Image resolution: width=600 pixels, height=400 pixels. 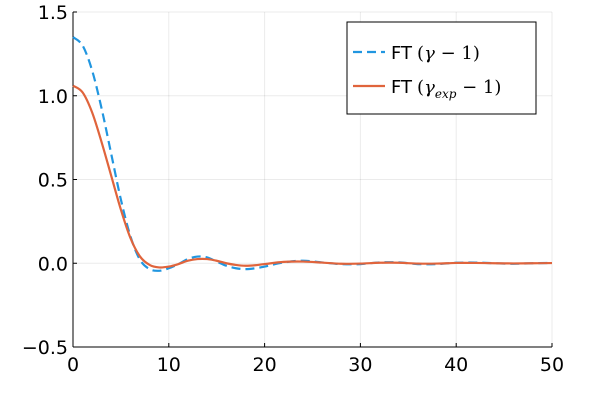 What do you see at coordinates (53, 13) in the screenshot?
I see `y-tick-label: 1.5` at bounding box center [53, 13].